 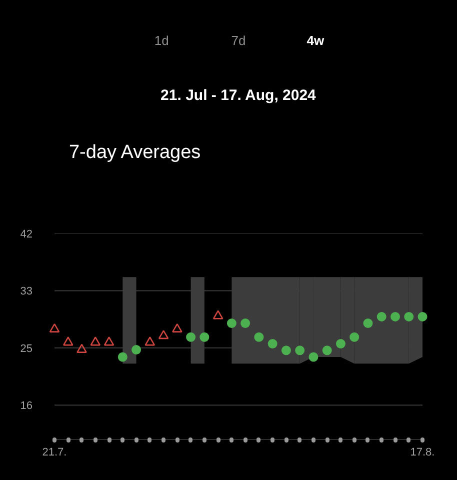 What do you see at coordinates (26, 406) in the screenshot?
I see `y-tick-label: 16` at bounding box center [26, 406].